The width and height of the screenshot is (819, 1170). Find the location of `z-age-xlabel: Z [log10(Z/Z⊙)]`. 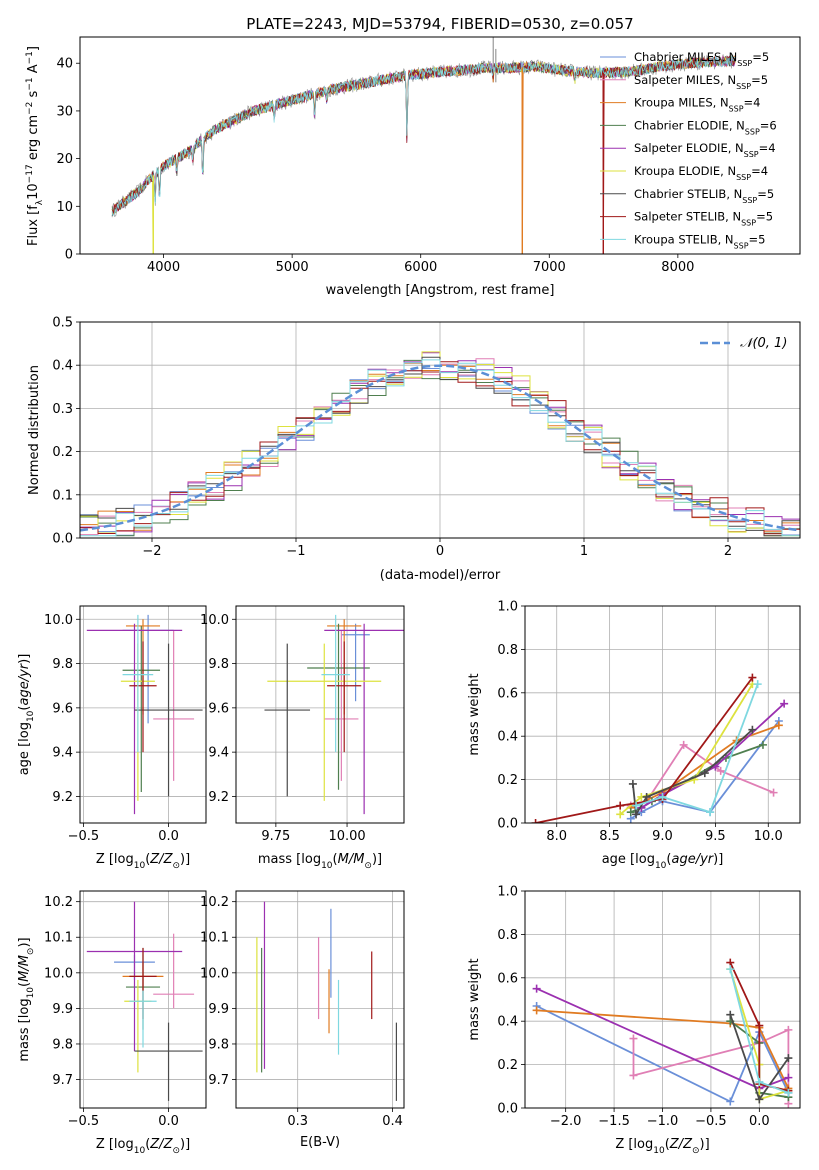

z-age-xlabel: Z [log10(Z/Z⊙)] is located at coordinates (143, 861).